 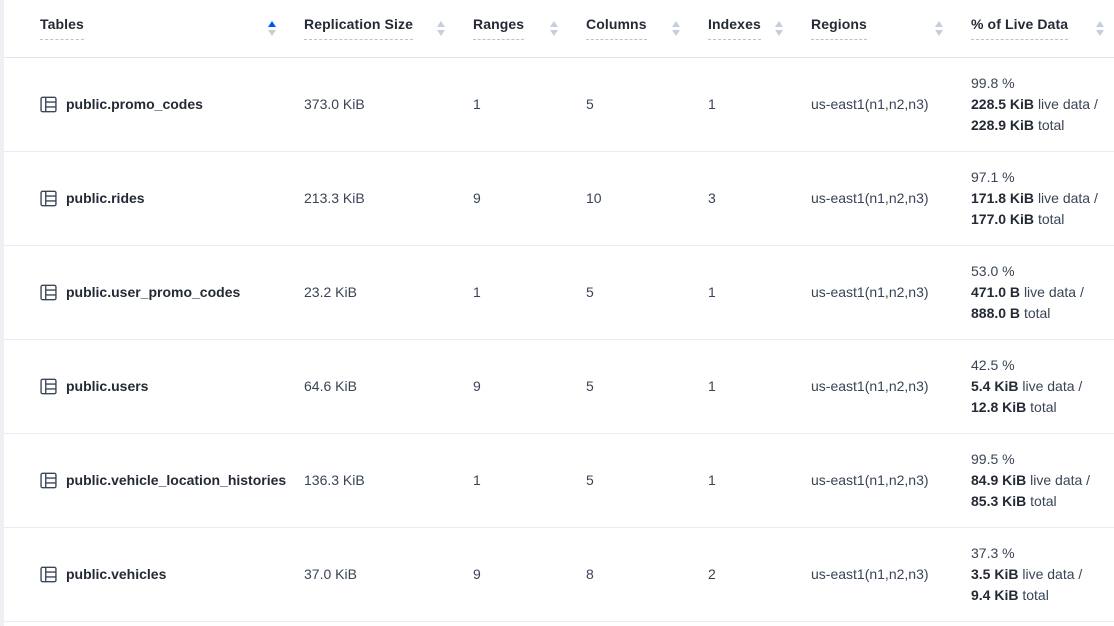 I want to click on column-header-label: Columns, so click(x=616, y=28).